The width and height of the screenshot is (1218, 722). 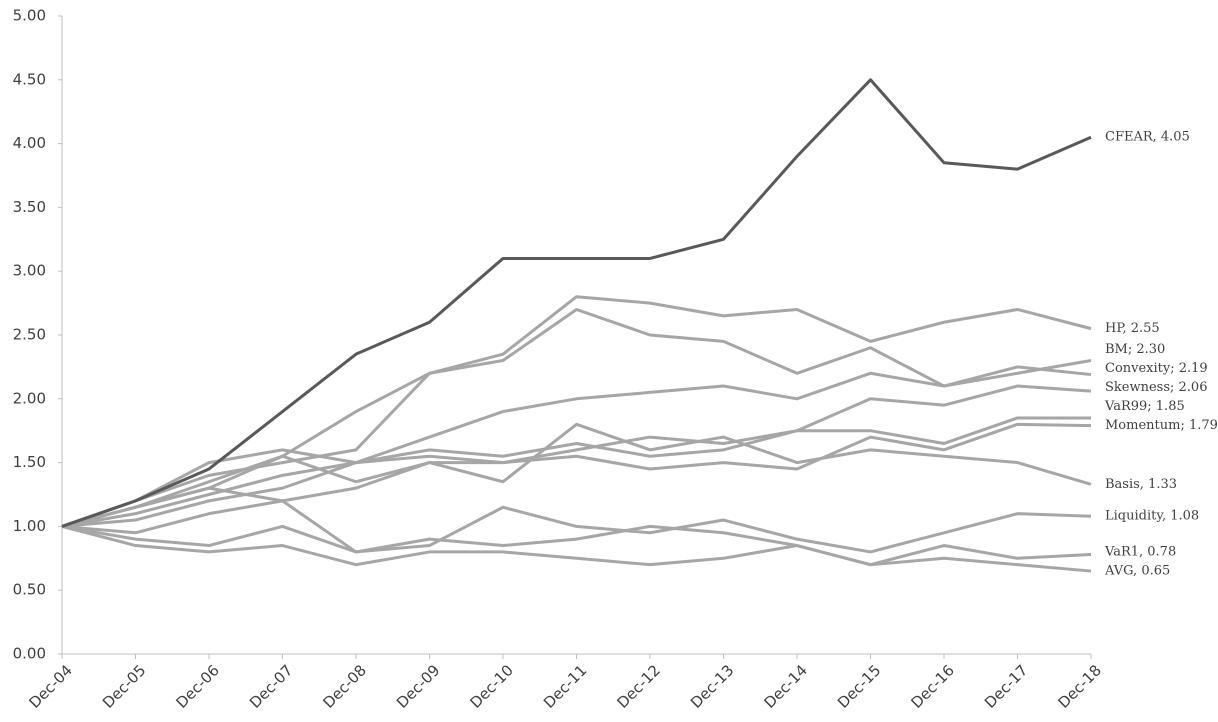 I want to click on y-tick-label: 0.50, so click(x=29, y=590).